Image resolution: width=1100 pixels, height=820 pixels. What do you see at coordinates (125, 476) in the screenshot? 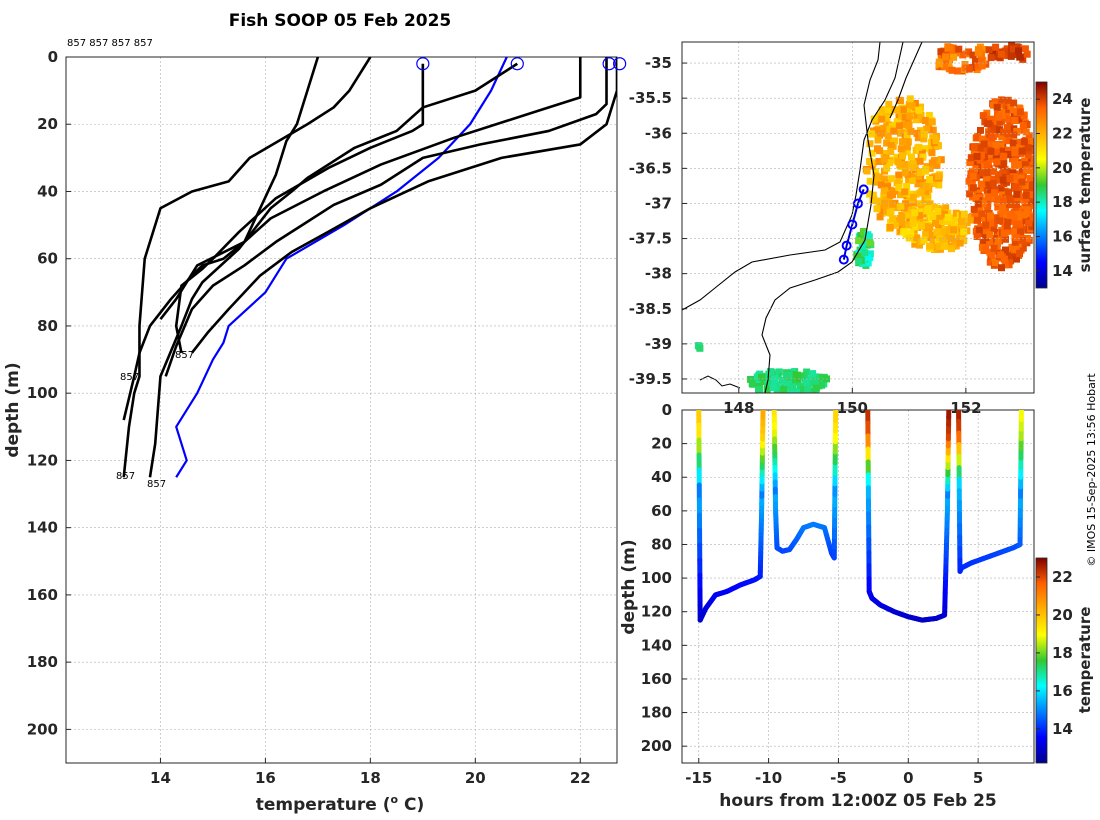
I see `profile-label-3: 857` at bounding box center [125, 476].